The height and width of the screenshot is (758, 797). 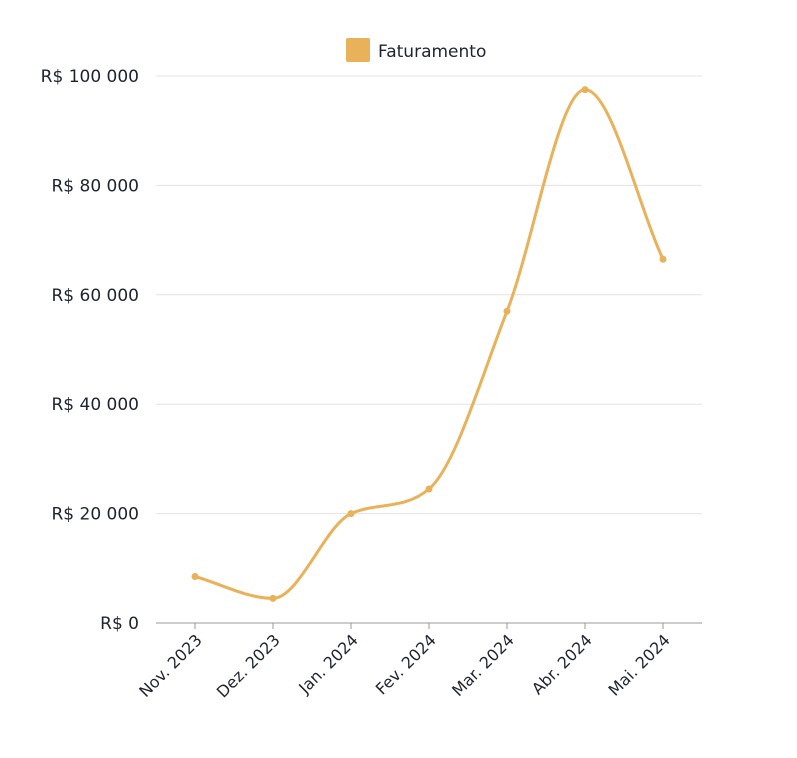 I want to click on y-tick-label: R$ 20 000, so click(x=95, y=515).